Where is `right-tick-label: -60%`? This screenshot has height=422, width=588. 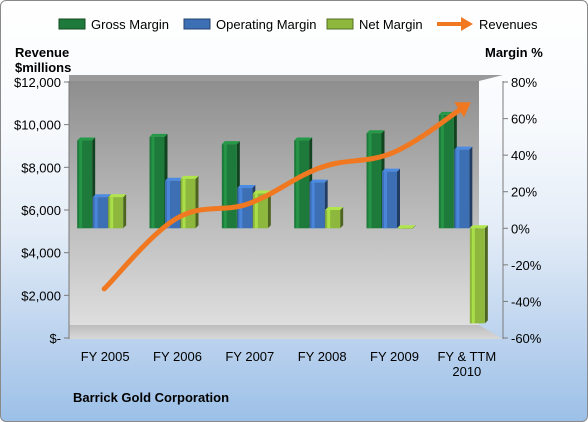 right-tick-label: -60% is located at coordinates (526, 338).